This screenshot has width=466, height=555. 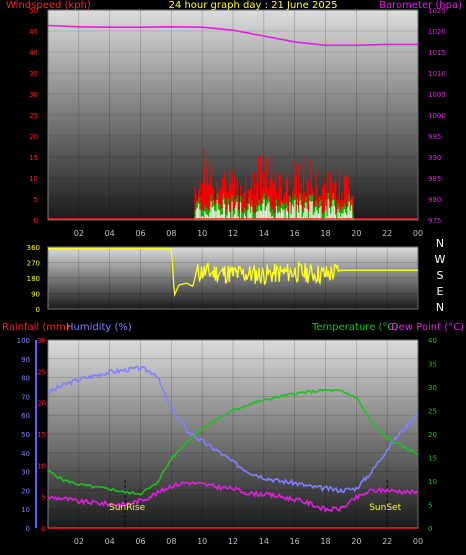 What do you see at coordinates (440, 275) in the screenshot?
I see `compass-label: S` at bounding box center [440, 275].